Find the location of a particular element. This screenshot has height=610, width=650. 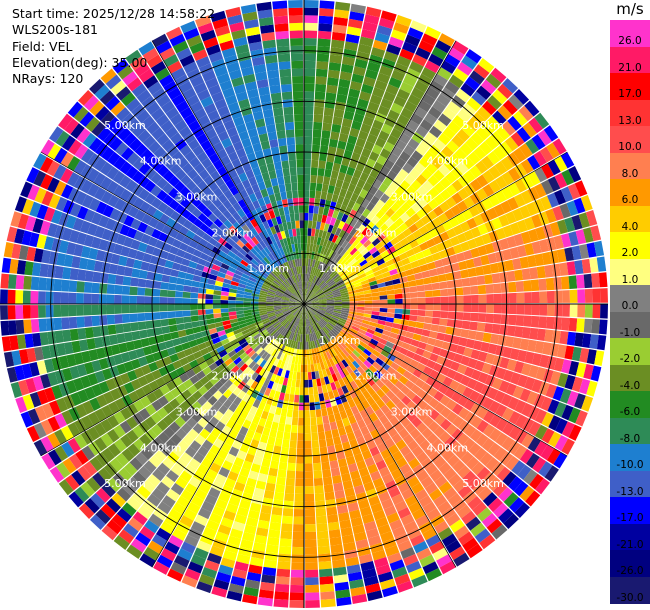

range-ring-label: 1.00km is located at coordinates (268, 268).